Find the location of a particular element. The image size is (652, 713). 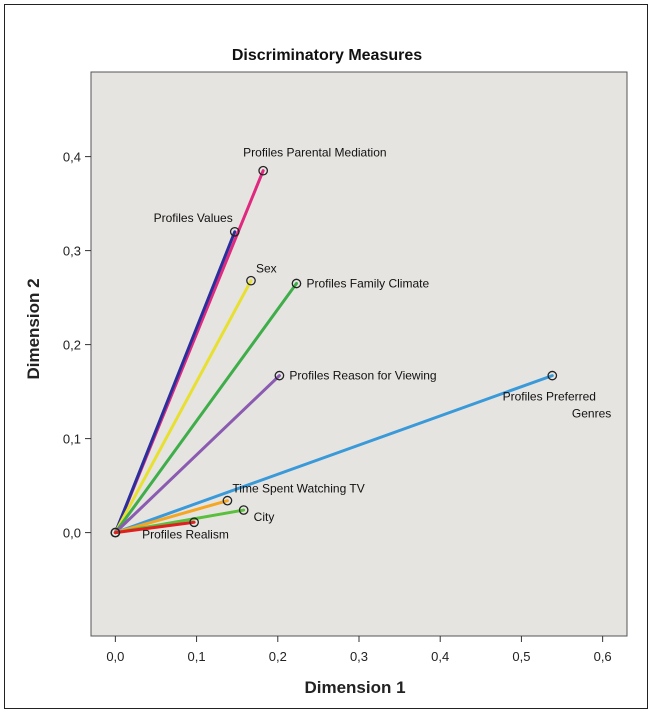

x-tick-label: 0,4 is located at coordinates (440, 656).